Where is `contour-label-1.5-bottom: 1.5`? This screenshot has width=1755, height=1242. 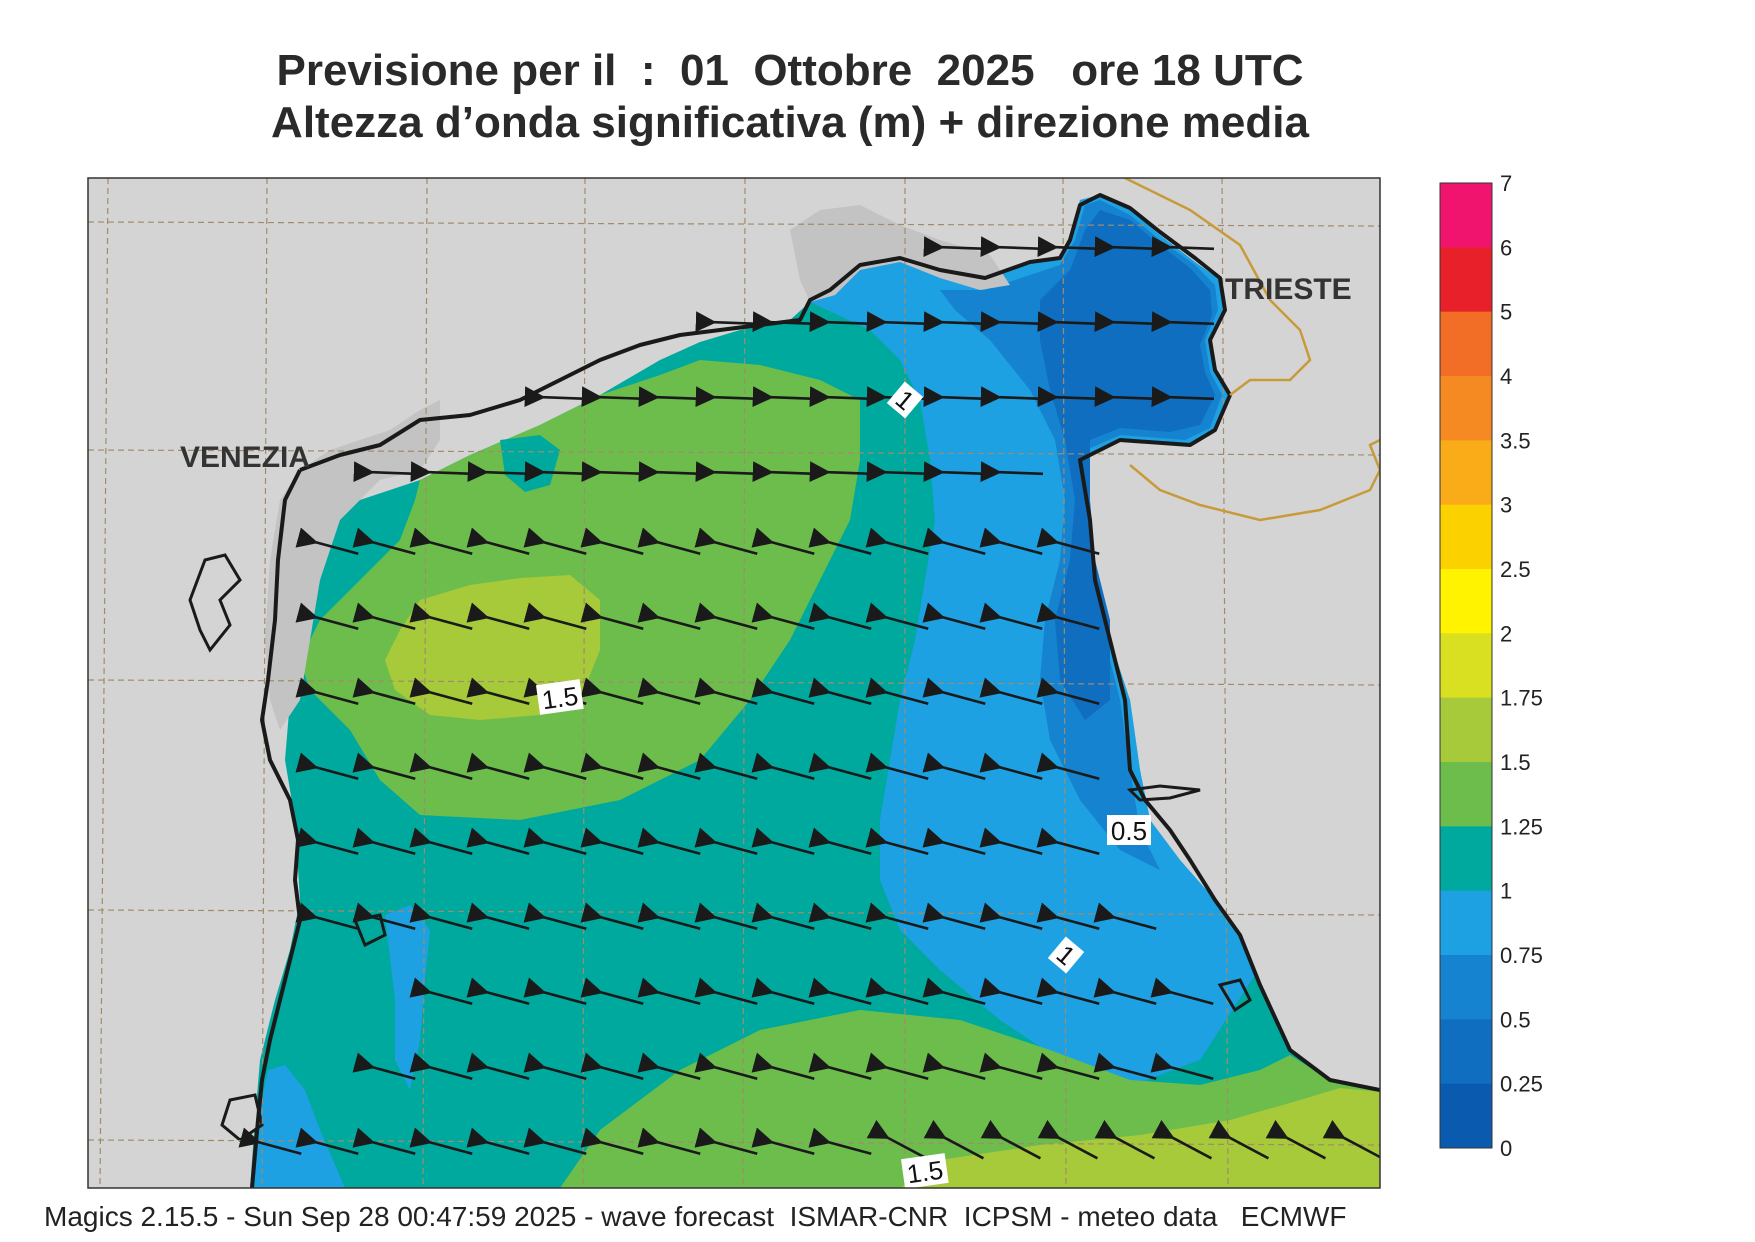 contour-label-1.5-bottom: 1.5 is located at coordinates (924, 1171).